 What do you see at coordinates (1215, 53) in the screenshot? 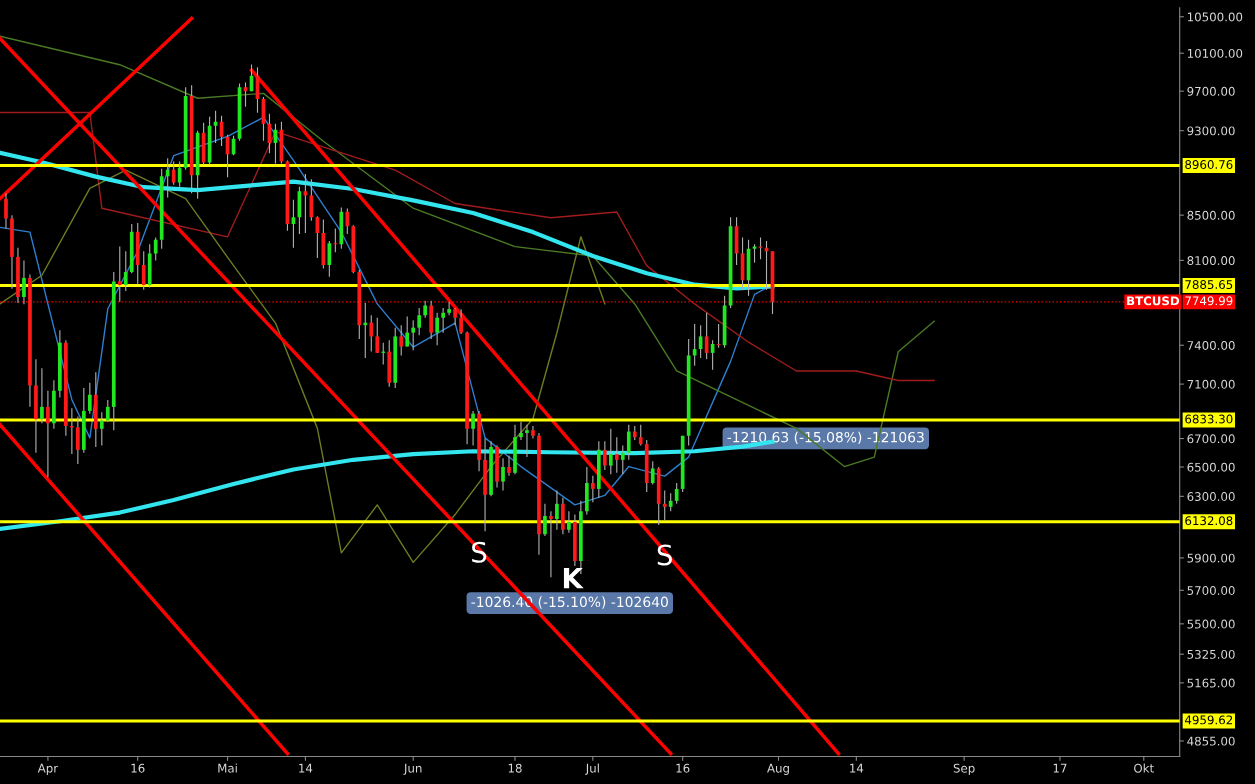
I see `y-tick-label: 10100.00` at bounding box center [1215, 53].